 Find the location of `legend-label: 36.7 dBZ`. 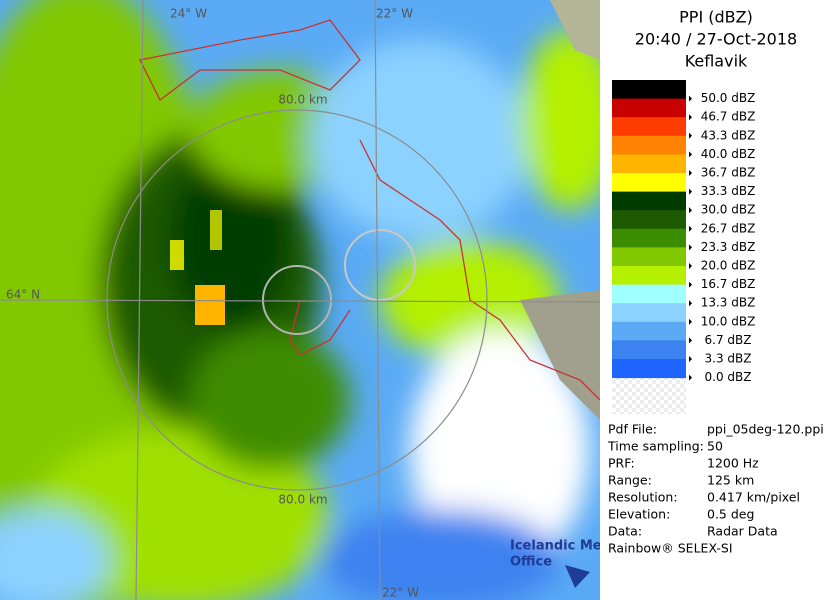

legend-label: 36.7 dBZ is located at coordinates (728, 173).